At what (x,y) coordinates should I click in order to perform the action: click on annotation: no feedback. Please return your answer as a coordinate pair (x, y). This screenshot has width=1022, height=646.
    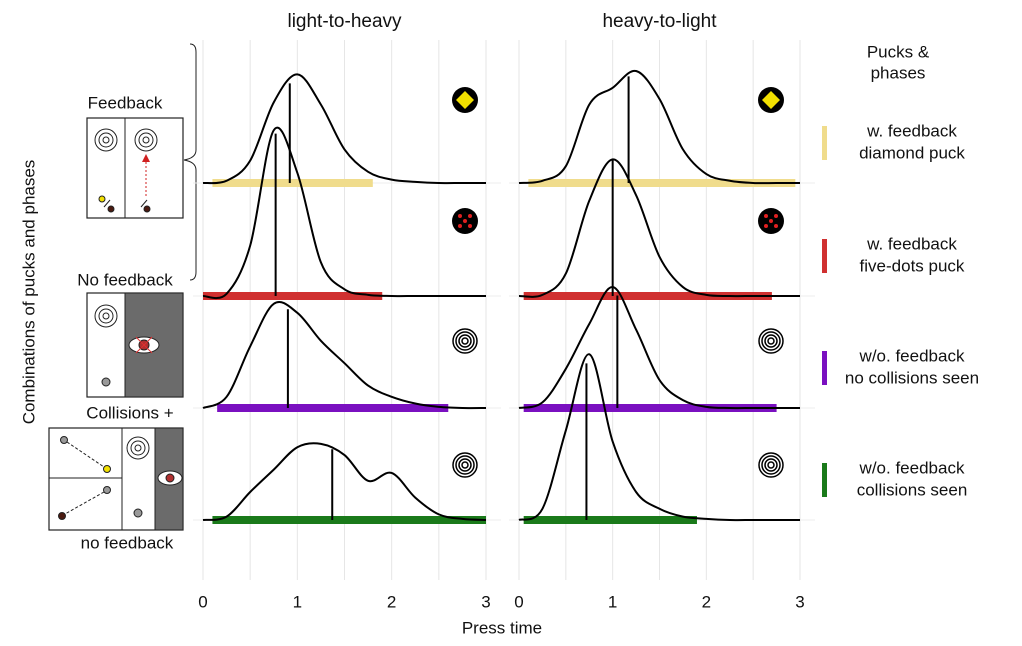
    Looking at the image, I should click on (127, 542).